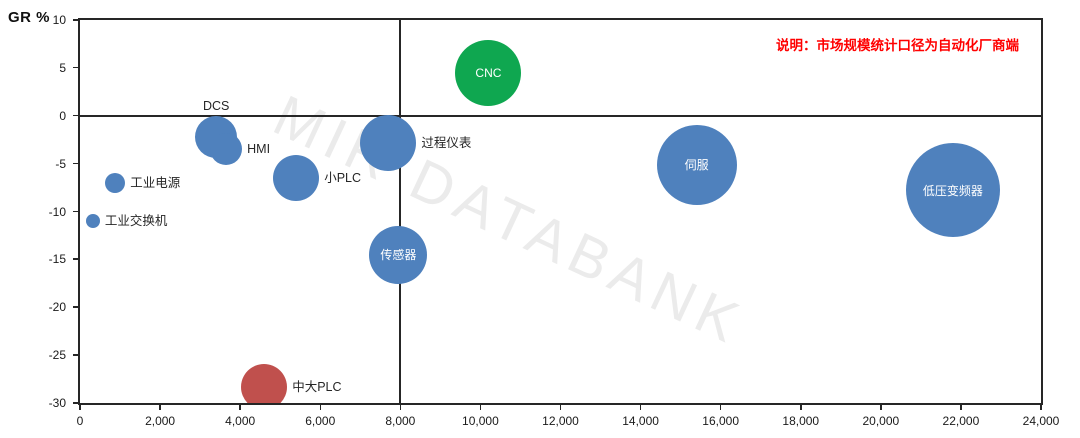  What do you see at coordinates (259, 149) in the screenshot?
I see `bubble-label-hmi: HMI` at bounding box center [259, 149].